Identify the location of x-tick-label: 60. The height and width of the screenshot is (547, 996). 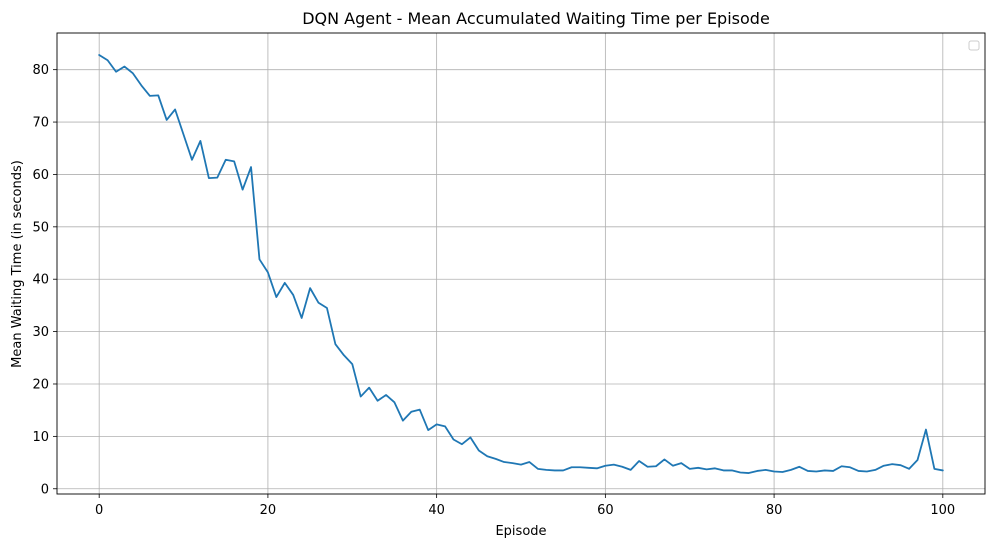
(605, 510).